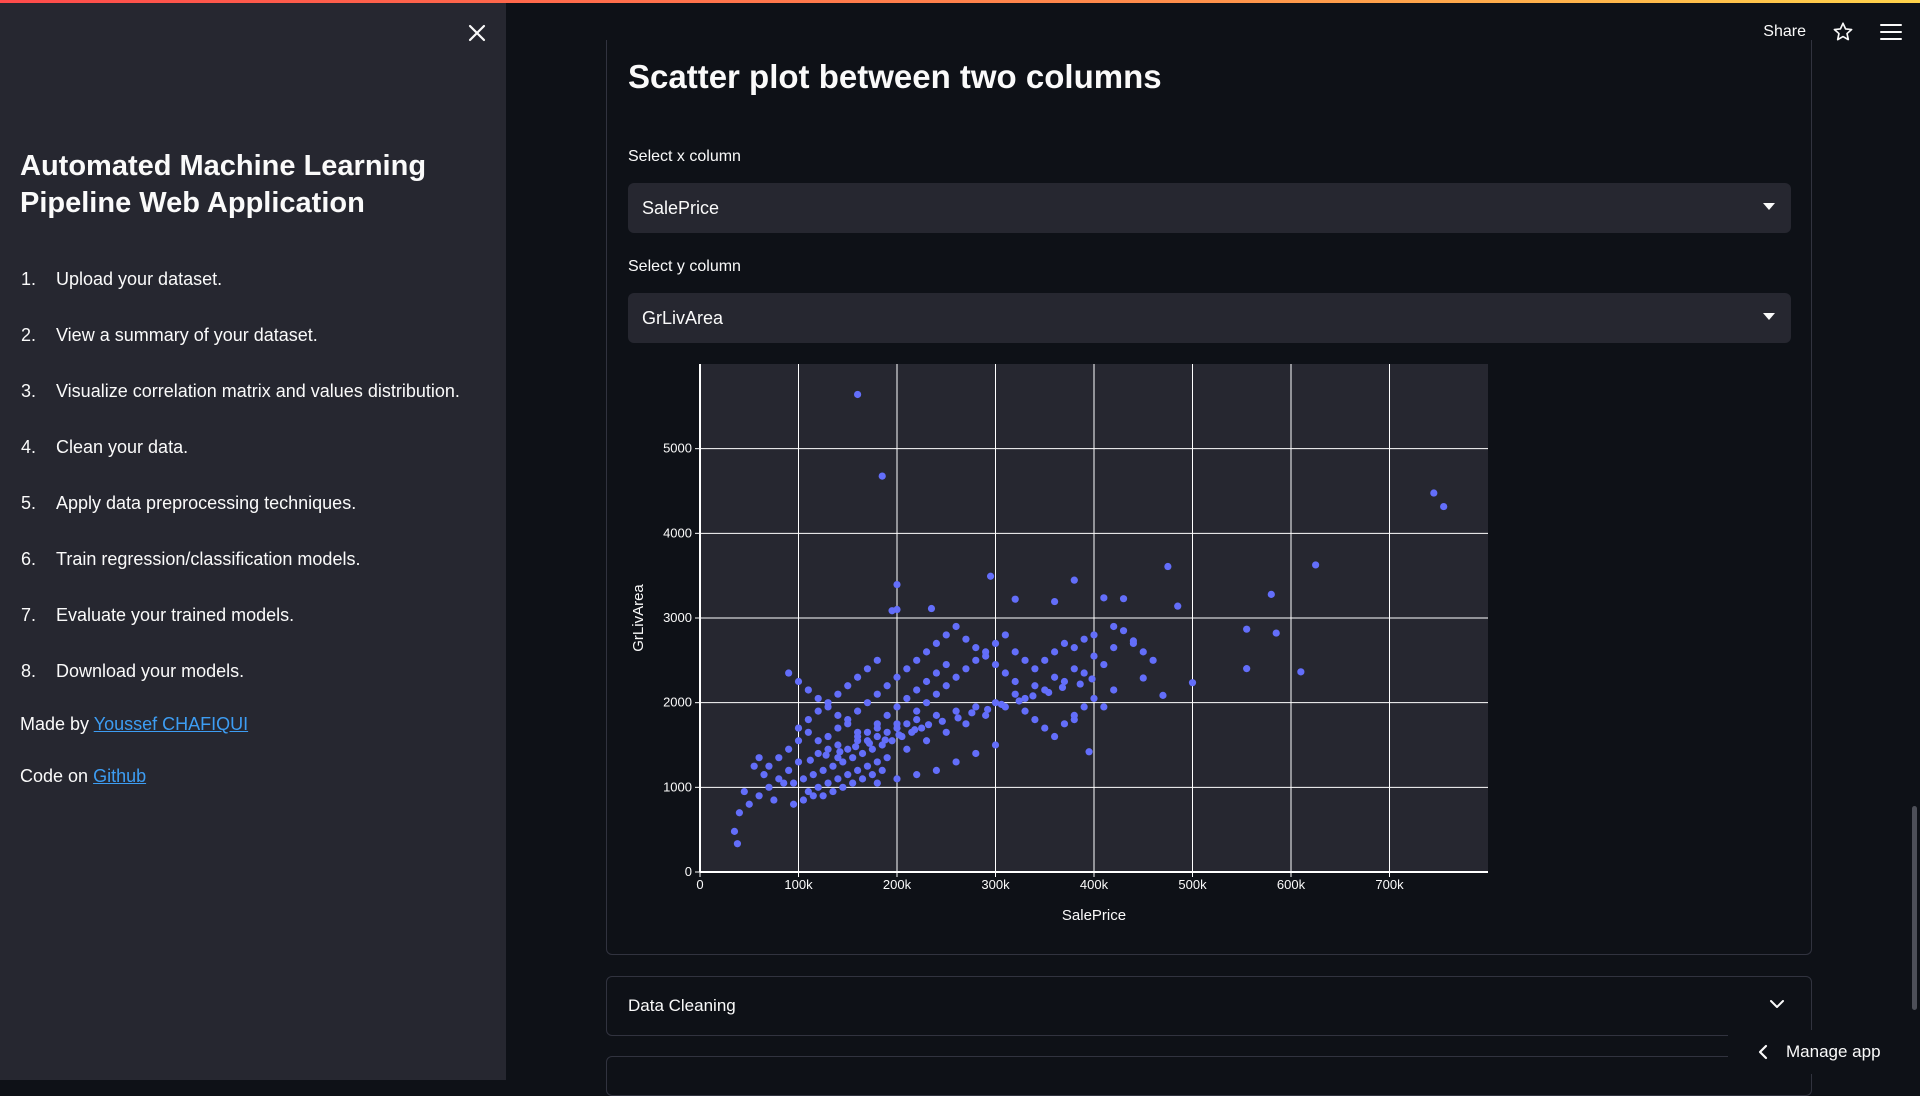 The image size is (1920, 1096). Describe the element at coordinates (1891, 32) in the screenshot. I see `main-menu-button` at that location.